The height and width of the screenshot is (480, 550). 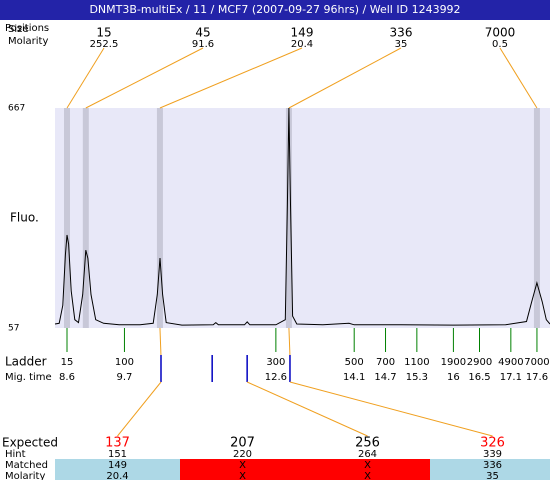 What do you see at coordinates (24, 218) in the screenshot?
I see `y-axis-label: Fluo.` at bounding box center [24, 218].